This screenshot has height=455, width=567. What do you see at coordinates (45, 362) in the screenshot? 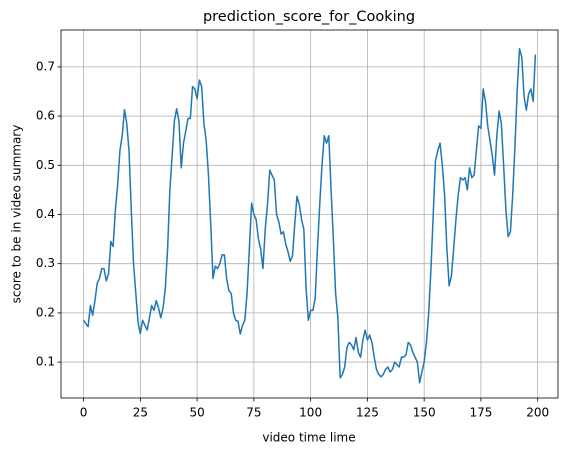
I see `y-tick-label: 0.1` at bounding box center [45, 362].